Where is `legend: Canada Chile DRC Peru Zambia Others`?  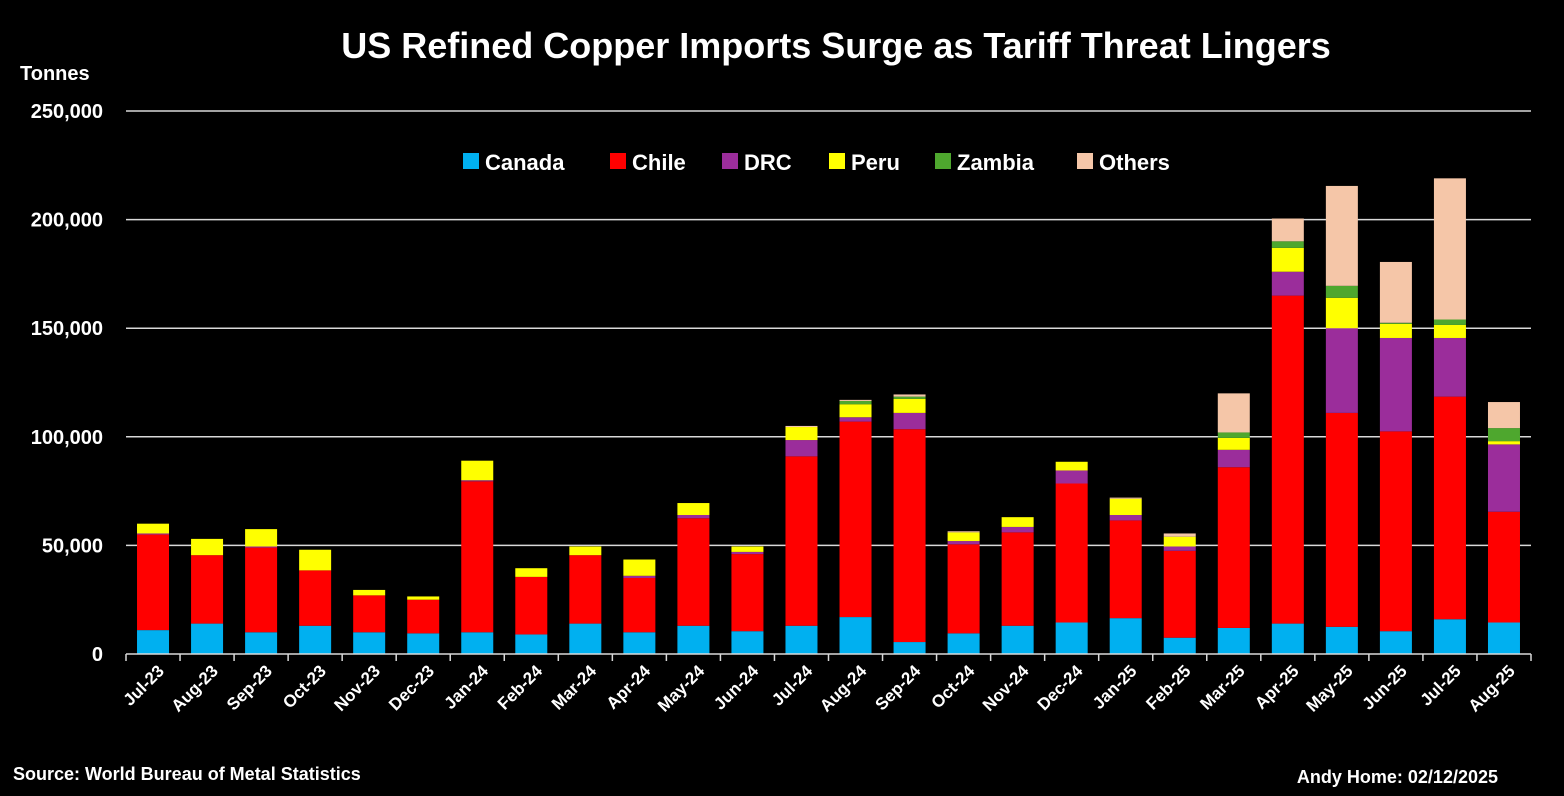
legend: Canada Chile DRC Peru Zambia Others is located at coordinates (816, 162).